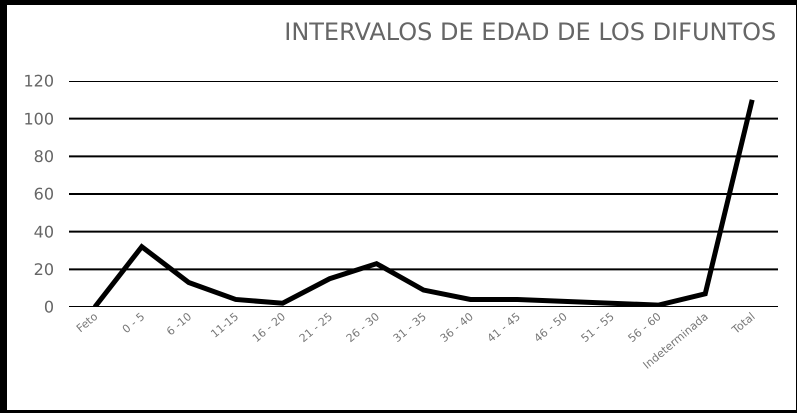  Describe the element at coordinates (316, 328) in the screenshot. I see `x-tick-label: 21 - 25` at that location.